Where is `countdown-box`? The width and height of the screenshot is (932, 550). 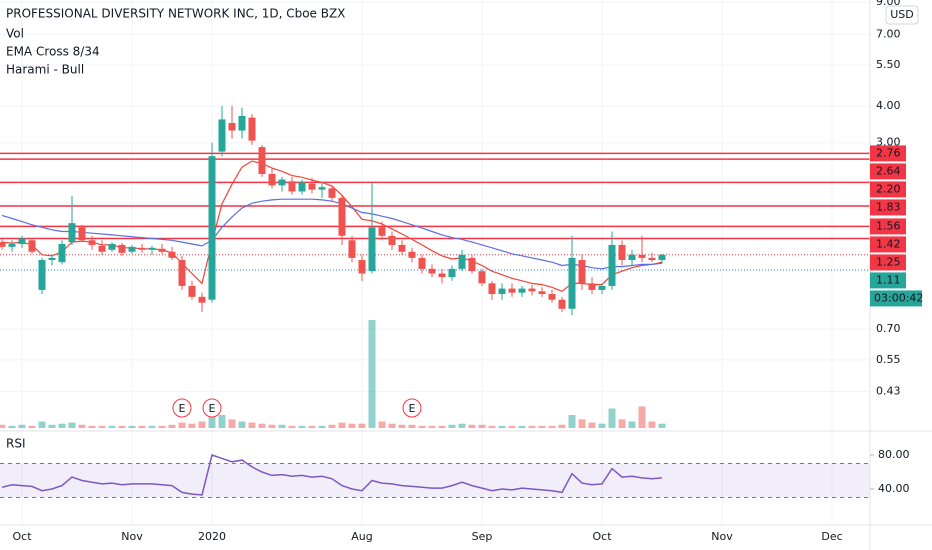 countdown-box is located at coordinates (896, 298).